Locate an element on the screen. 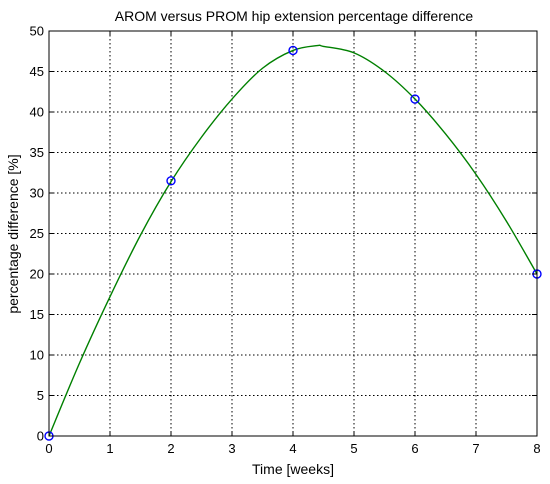 This screenshot has width=550, height=484. y-tick-label: 45 is located at coordinates (37, 71).